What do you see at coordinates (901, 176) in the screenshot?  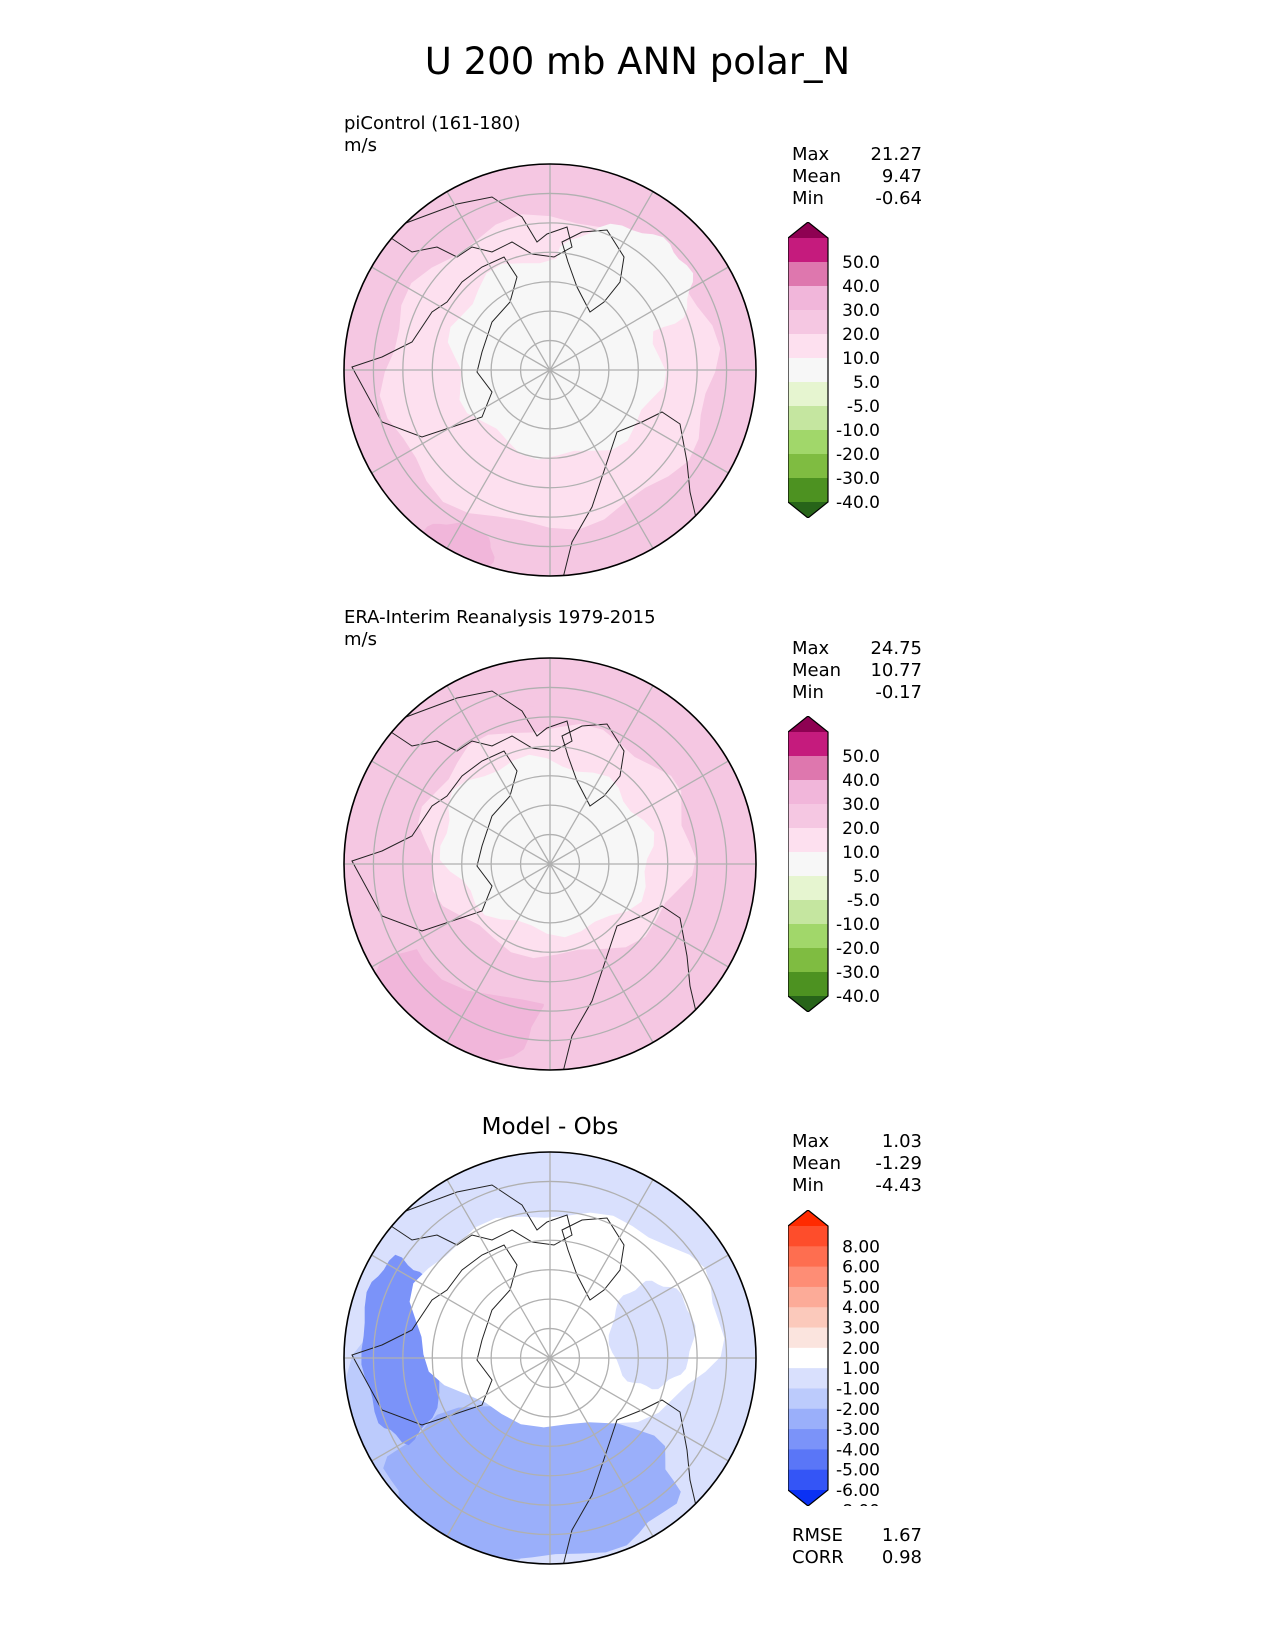 I see `stat-value: 9.47` at bounding box center [901, 176].